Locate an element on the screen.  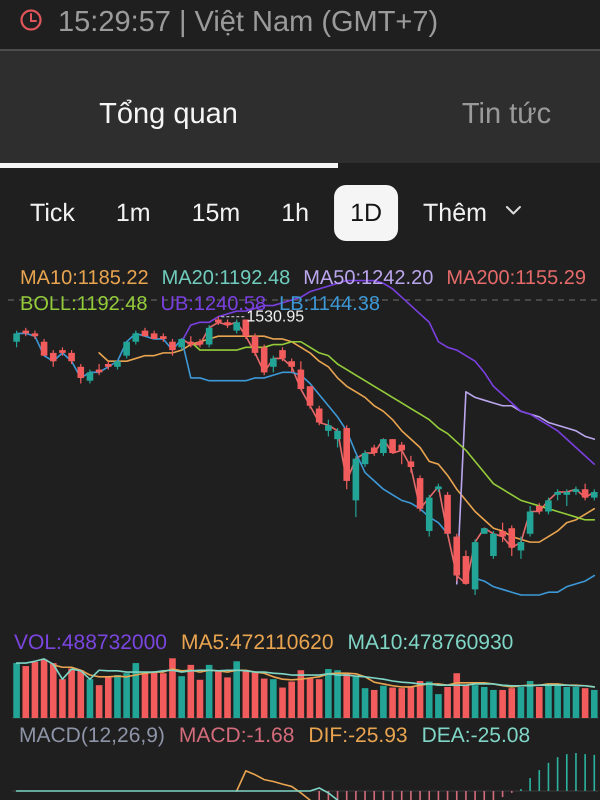
text: BOLL:1192.48 is located at coordinates (84, 304).